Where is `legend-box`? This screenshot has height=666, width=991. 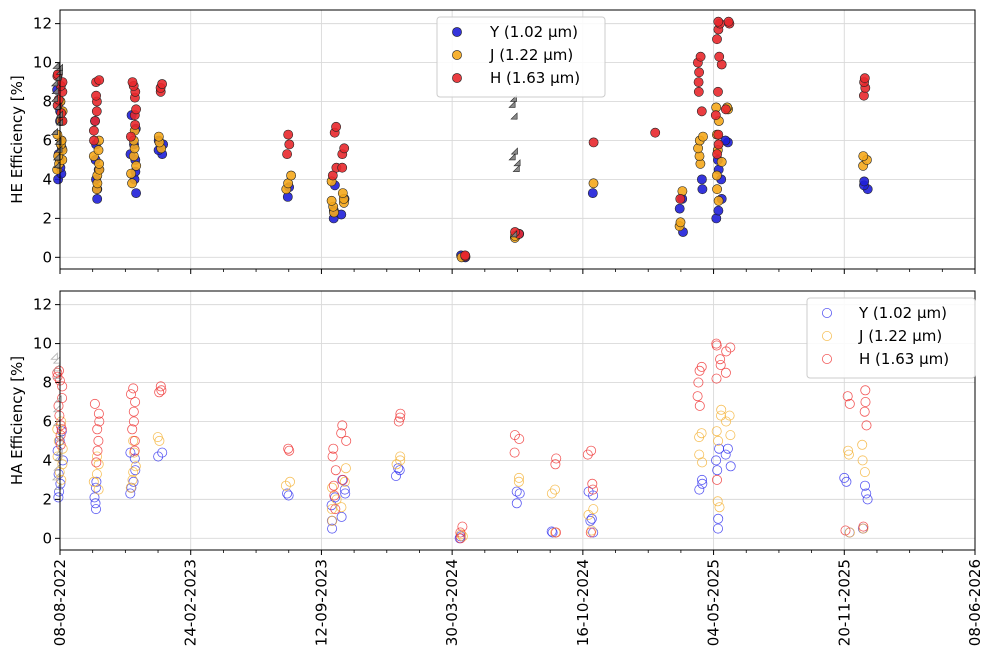
legend-box is located at coordinates (891, 338).